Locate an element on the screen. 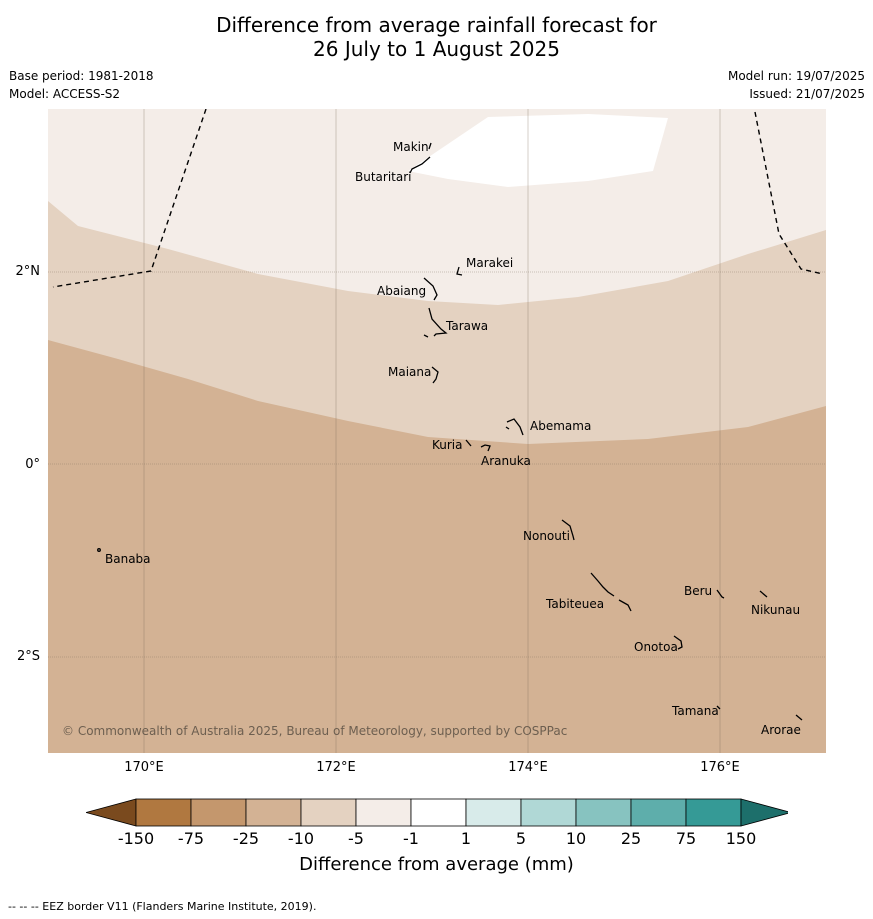 This screenshot has width=873, height=919. place-label: Tarawa is located at coordinates (466, 326).